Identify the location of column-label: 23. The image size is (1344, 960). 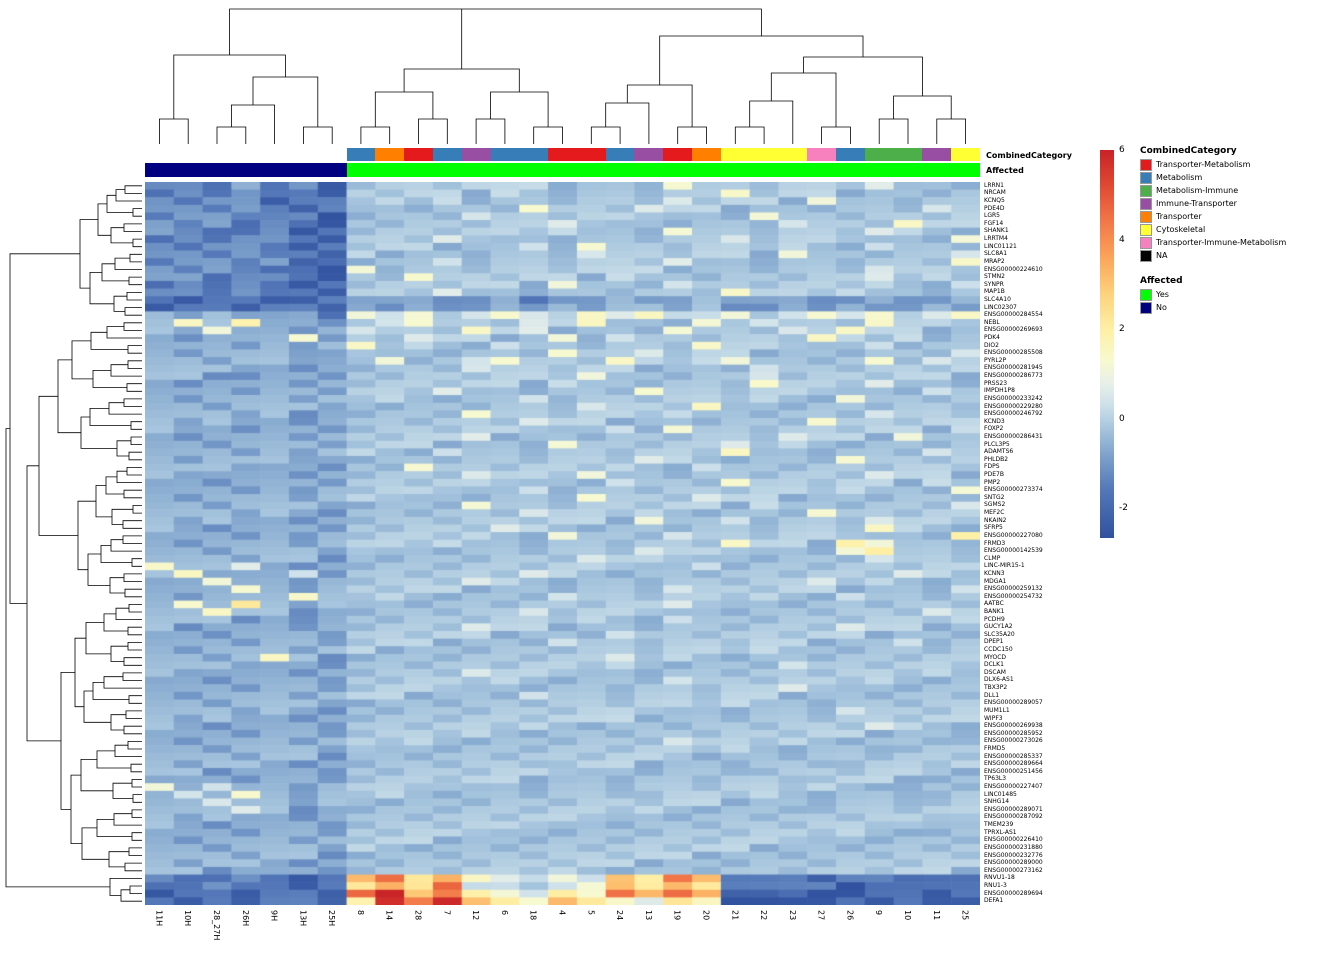
(792, 915).